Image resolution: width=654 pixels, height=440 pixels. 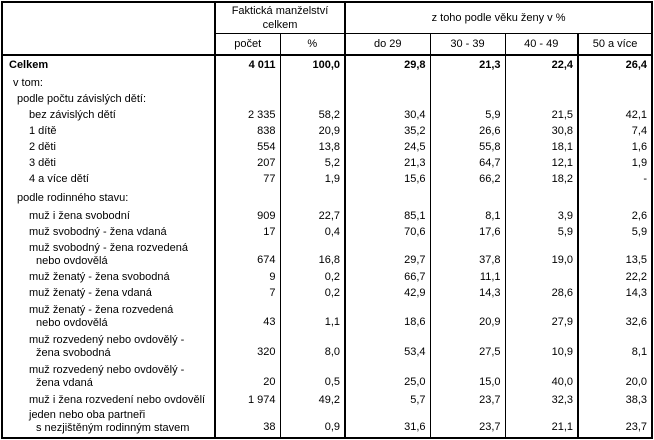 What do you see at coordinates (313, 232) in the screenshot?
I see `cell-value: 0,4` at bounding box center [313, 232].